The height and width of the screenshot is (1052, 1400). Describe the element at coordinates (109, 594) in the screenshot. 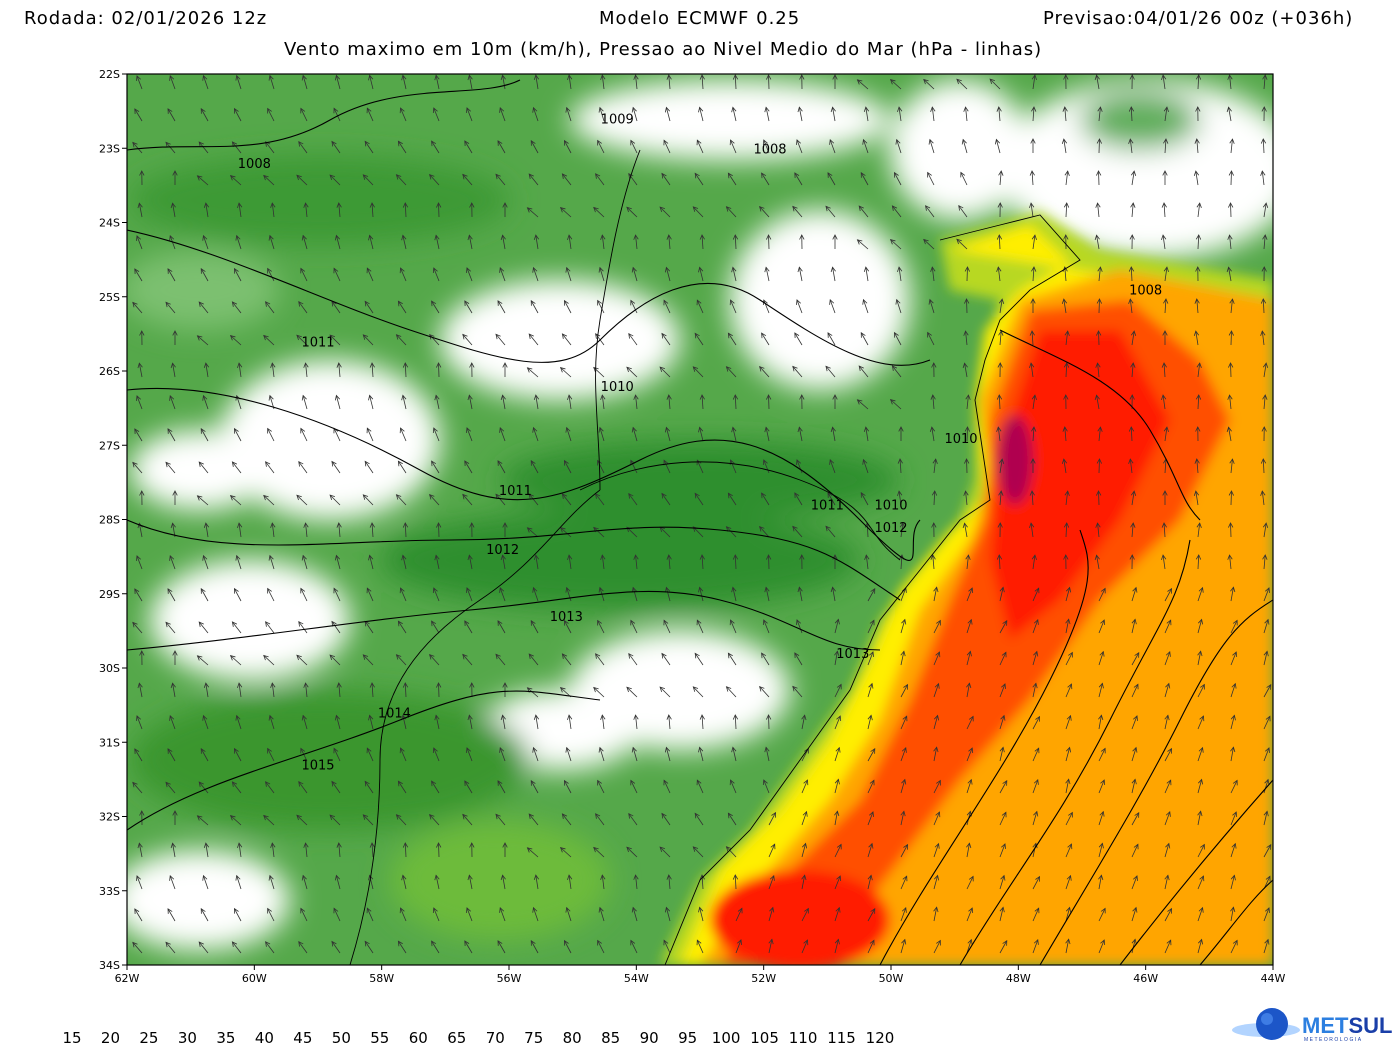

I see `lat-label: 29S` at that location.